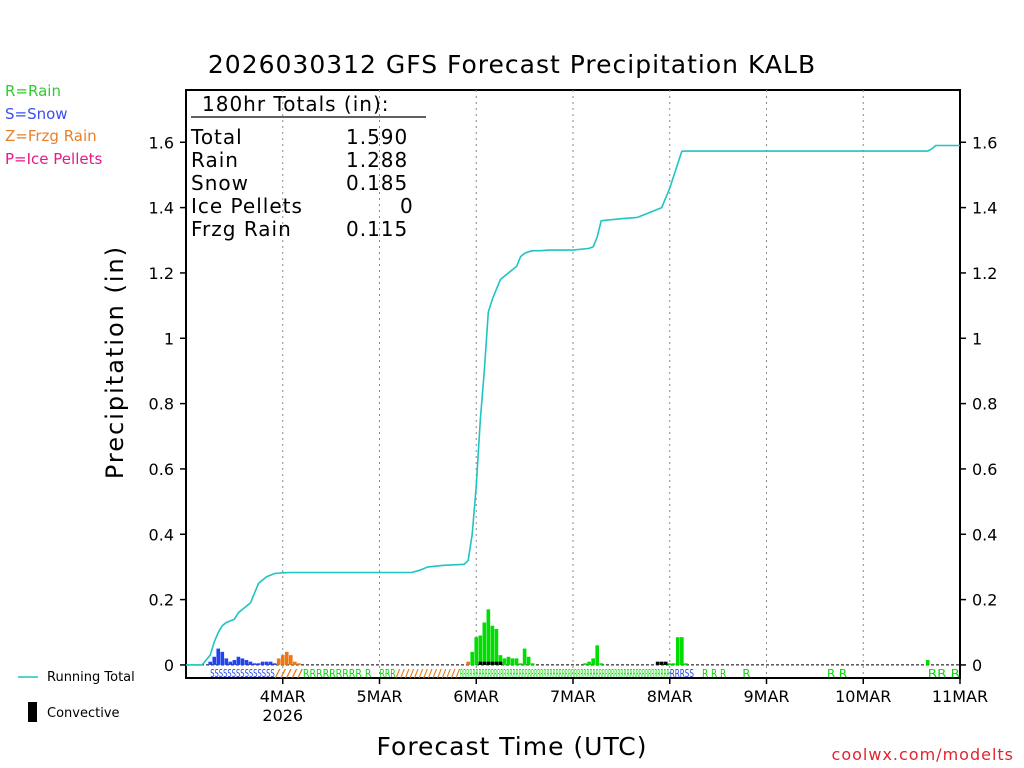 The width and height of the screenshot is (1024, 768). I want to click on x-tick-label: 7MAR, so click(573, 696).